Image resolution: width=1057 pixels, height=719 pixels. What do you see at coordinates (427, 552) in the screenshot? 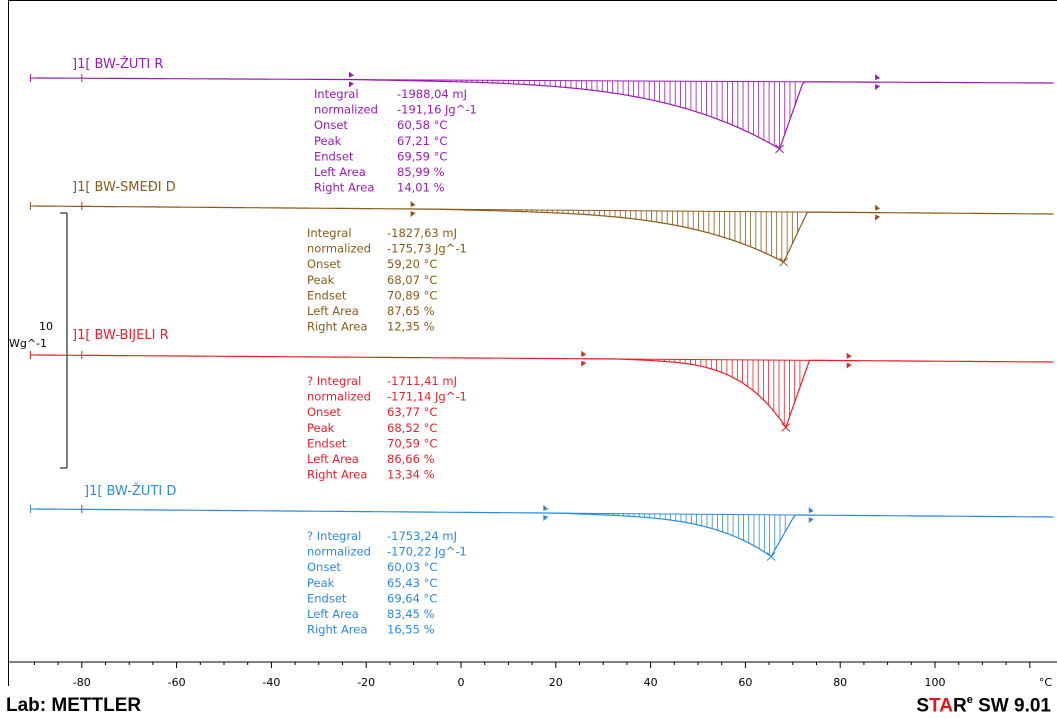
I see `result-value: -170,22 Jg^-1` at bounding box center [427, 552].